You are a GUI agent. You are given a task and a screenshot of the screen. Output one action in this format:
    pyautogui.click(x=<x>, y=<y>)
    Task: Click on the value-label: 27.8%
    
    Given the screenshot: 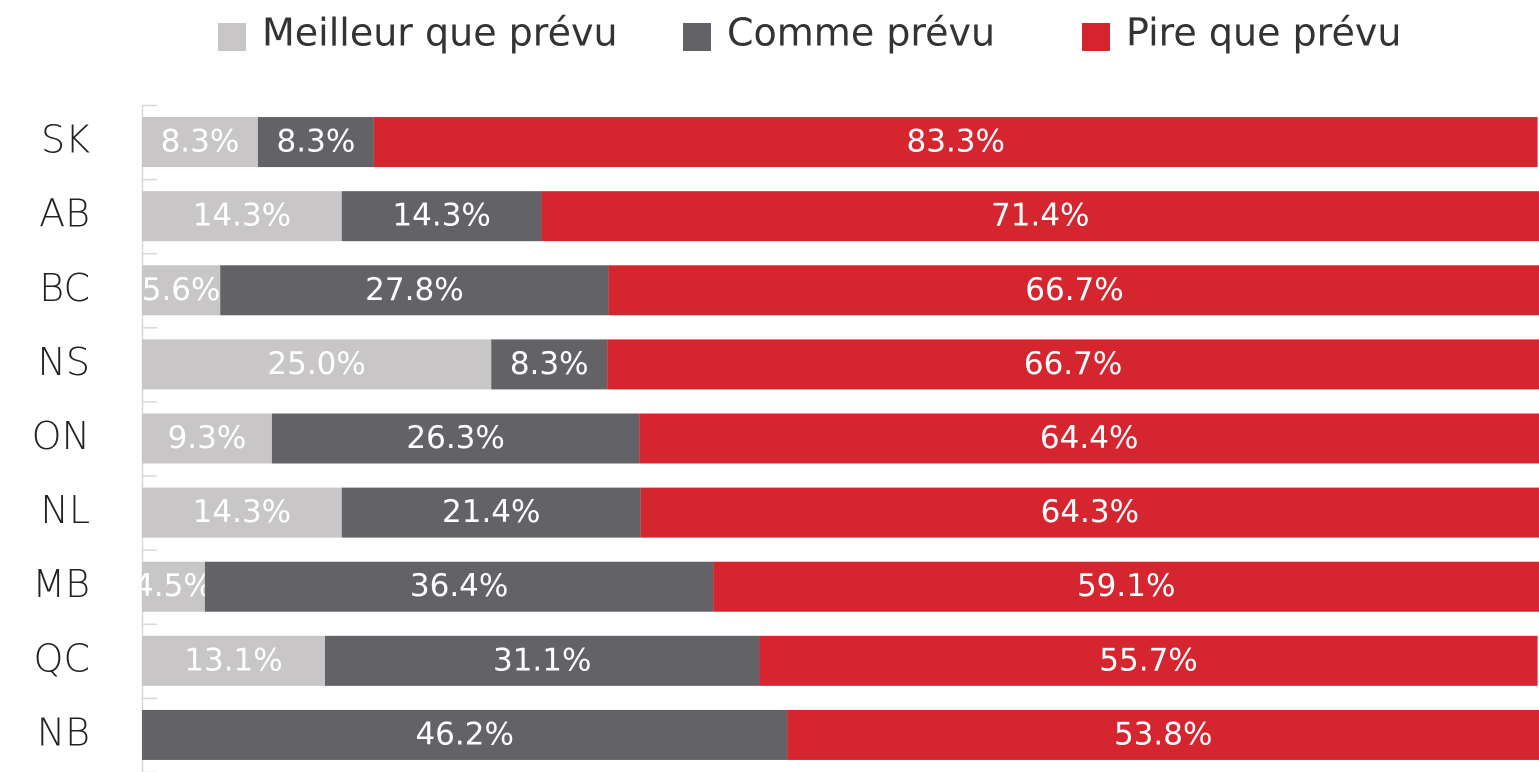 What is the action you would take?
    pyautogui.click(x=414, y=290)
    